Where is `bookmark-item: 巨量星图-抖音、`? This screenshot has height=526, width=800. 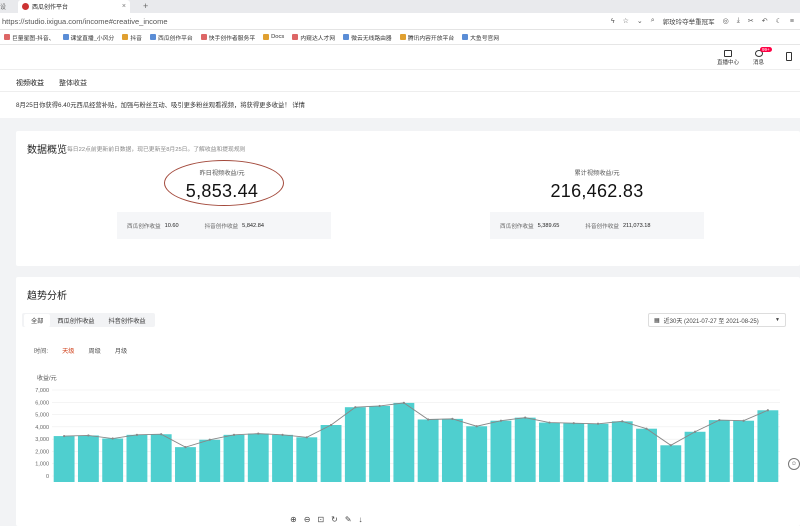
bookmark-item: 巨量星图-抖音、 is located at coordinates (29, 37).